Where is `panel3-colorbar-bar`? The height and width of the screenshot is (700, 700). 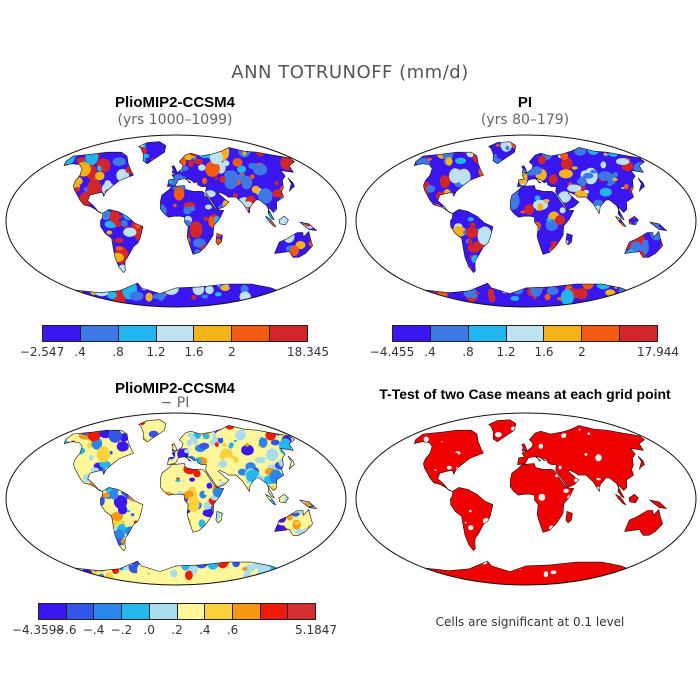
panel3-colorbar-bar is located at coordinates (177, 611).